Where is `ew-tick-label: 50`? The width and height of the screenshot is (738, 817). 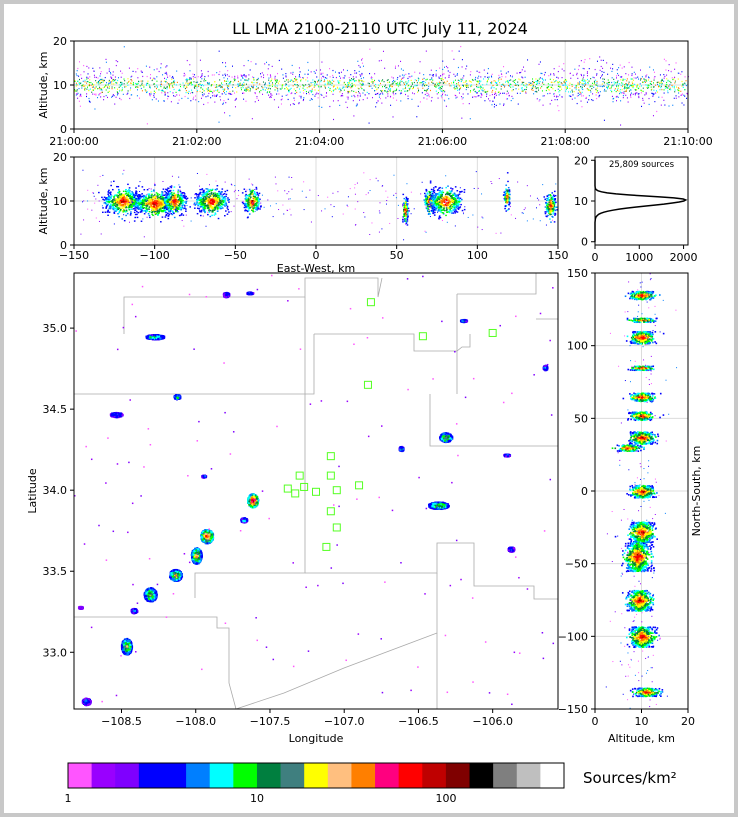
ew-tick-label: 50 is located at coordinates (397, 255).